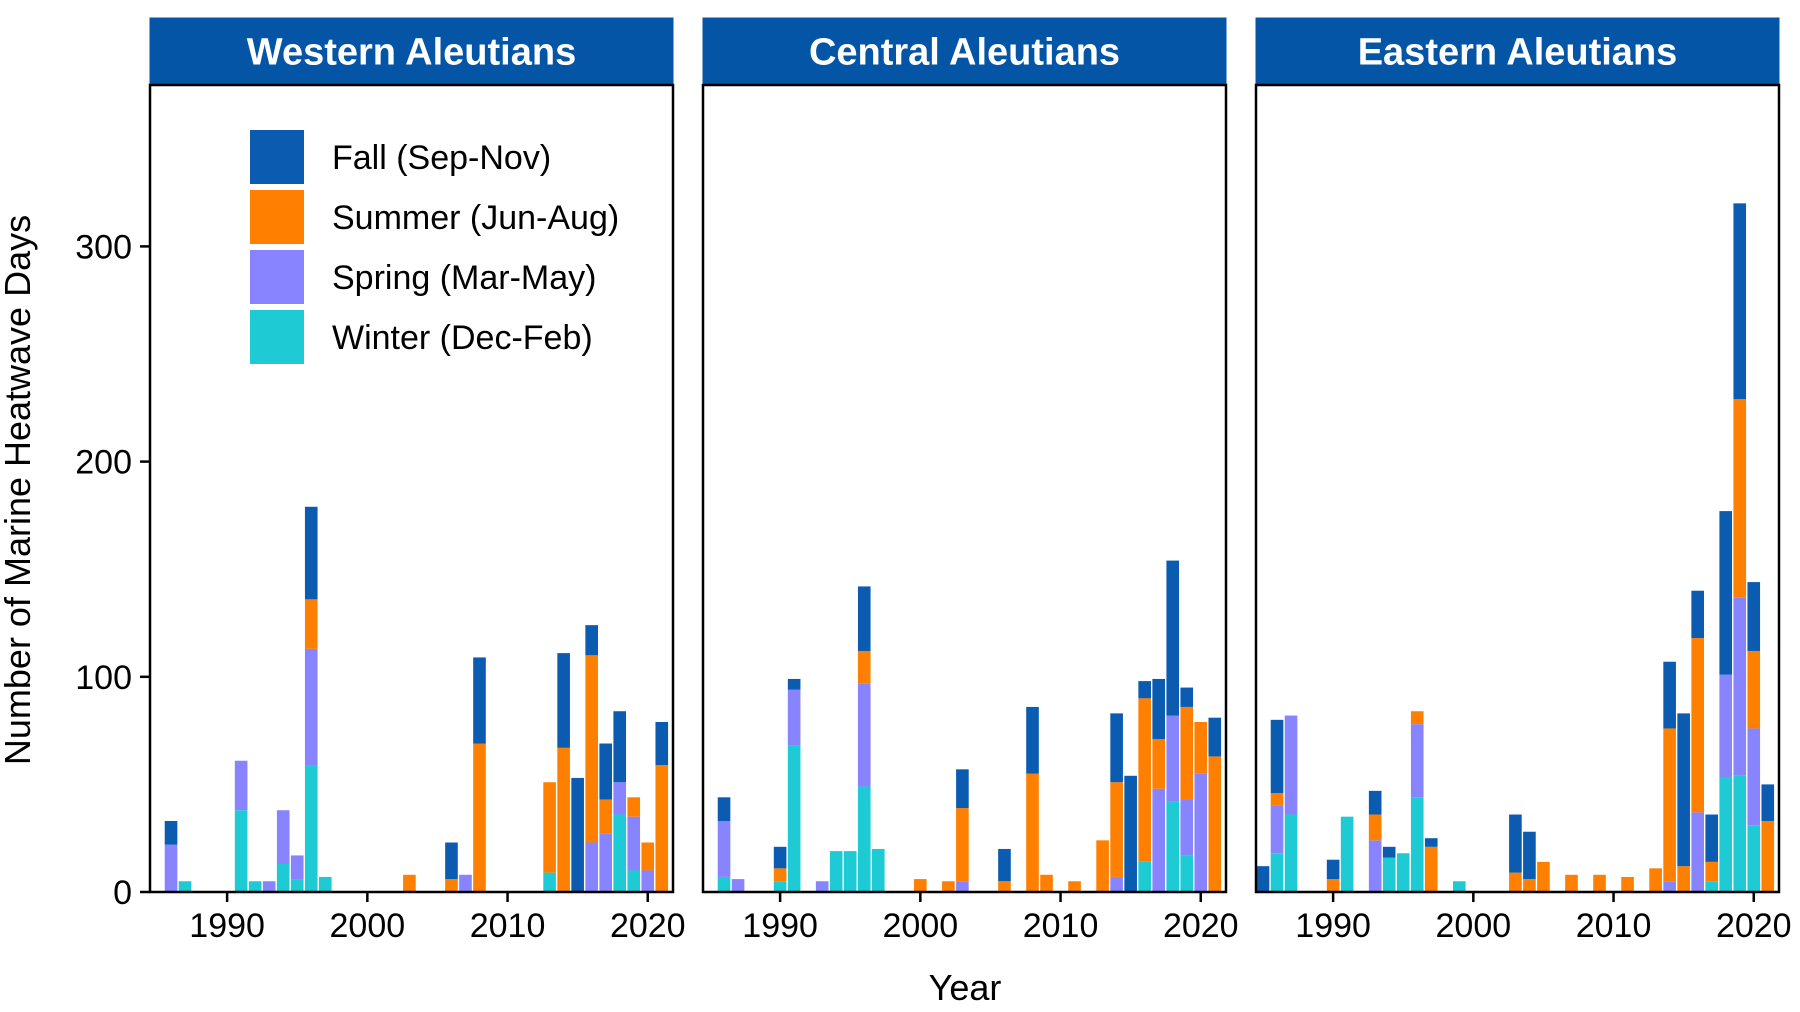 The image size is (1800, 1012). Describe the element at coordinates (479, 817) in the screenshot. I see `bar-summer-2008` at that location.